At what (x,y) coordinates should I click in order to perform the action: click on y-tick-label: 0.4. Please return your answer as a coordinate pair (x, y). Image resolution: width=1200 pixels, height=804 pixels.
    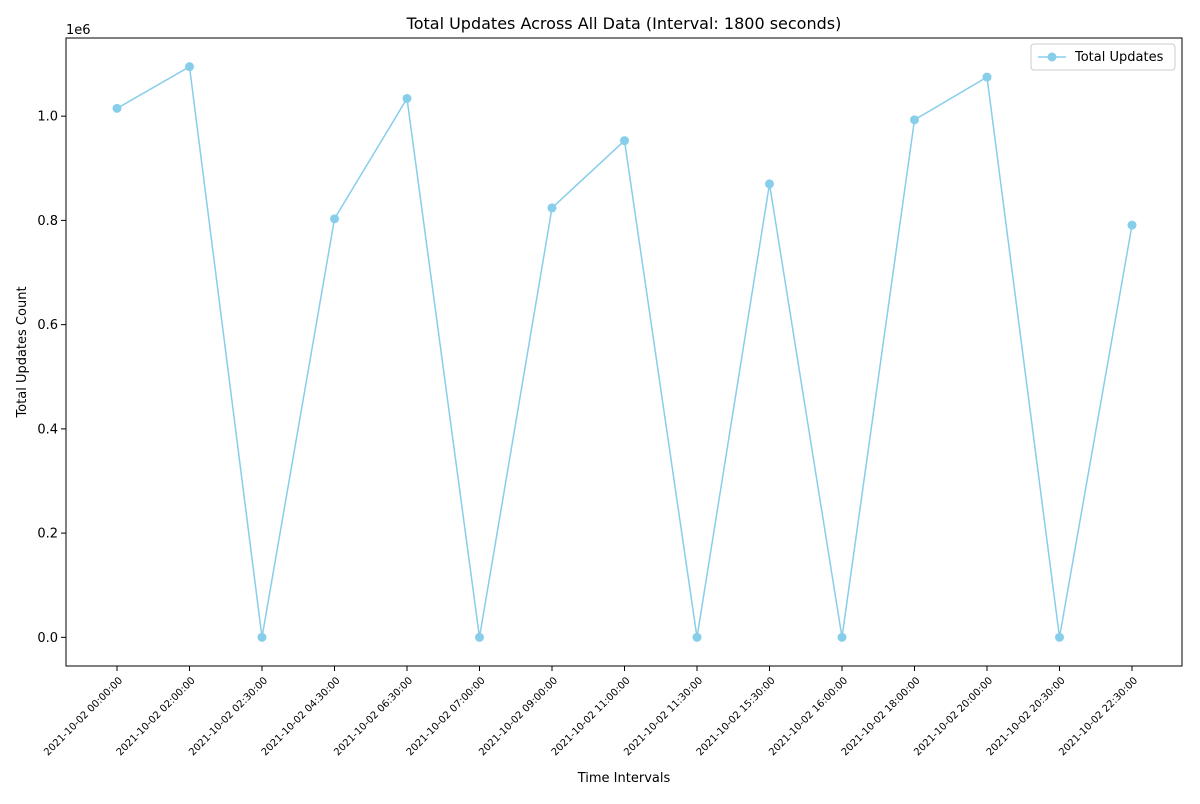
    Looking at the image, I should click on (47, 429).